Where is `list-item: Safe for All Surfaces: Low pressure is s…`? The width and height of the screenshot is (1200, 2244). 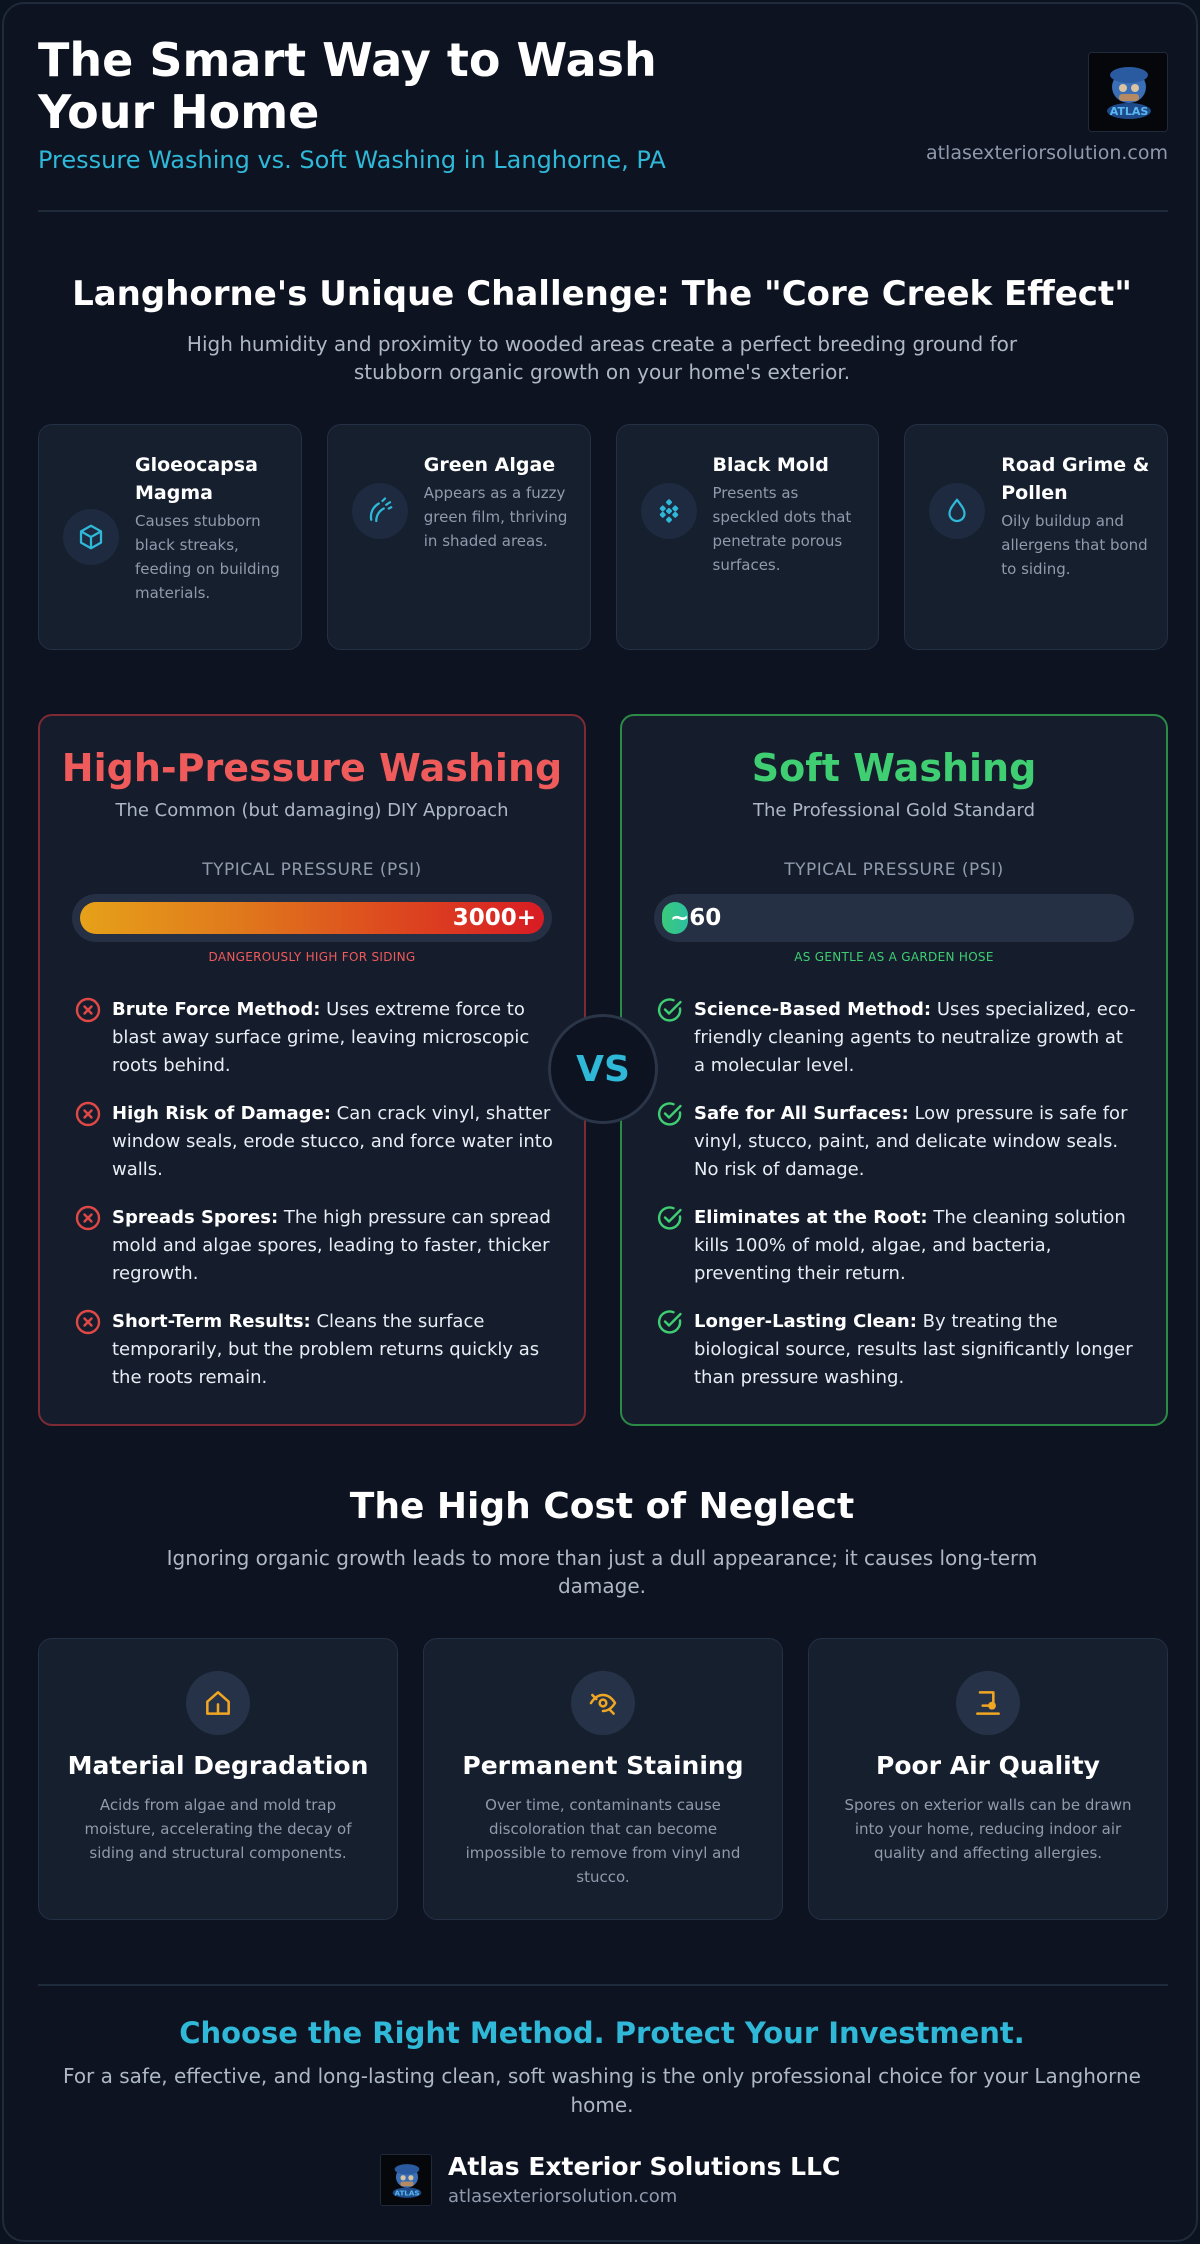
list-item: Safe for All Surfaces: Low pressure is s… is located at coordinates (896, 1142).